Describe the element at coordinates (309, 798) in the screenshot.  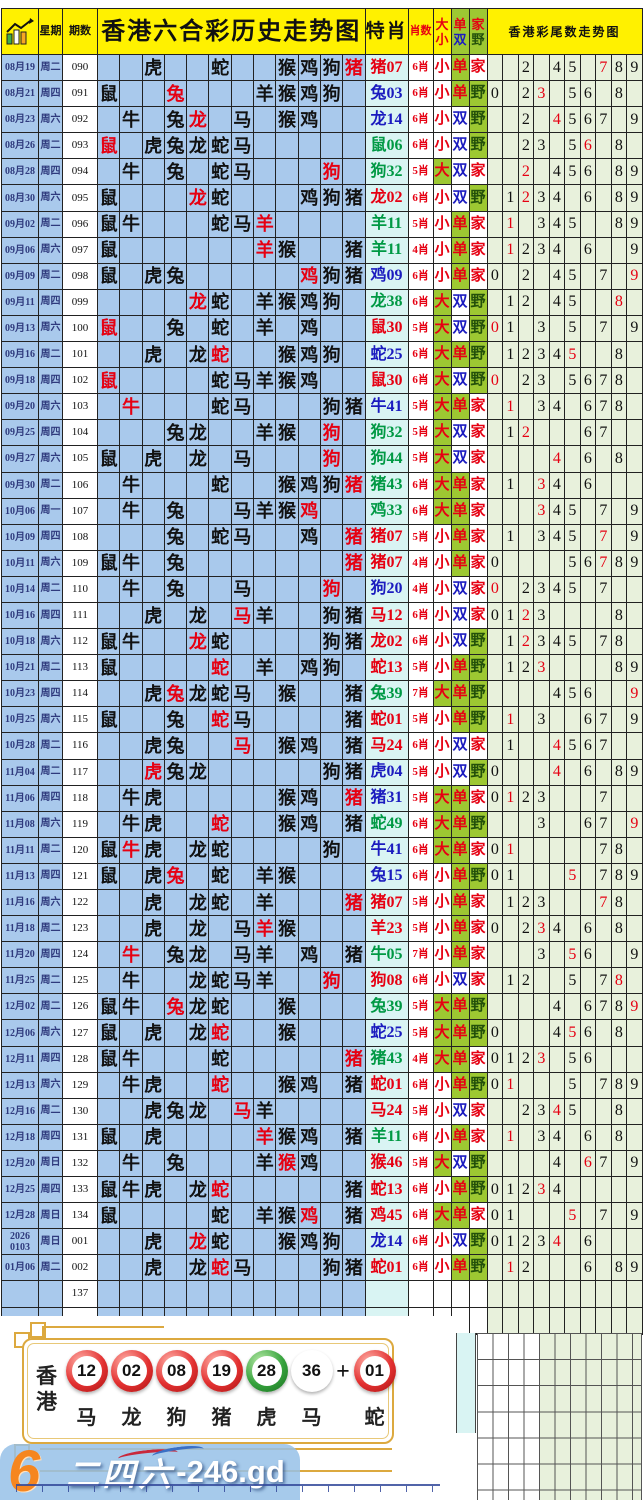
I see `zodiac-cell: 鸡` at that location.